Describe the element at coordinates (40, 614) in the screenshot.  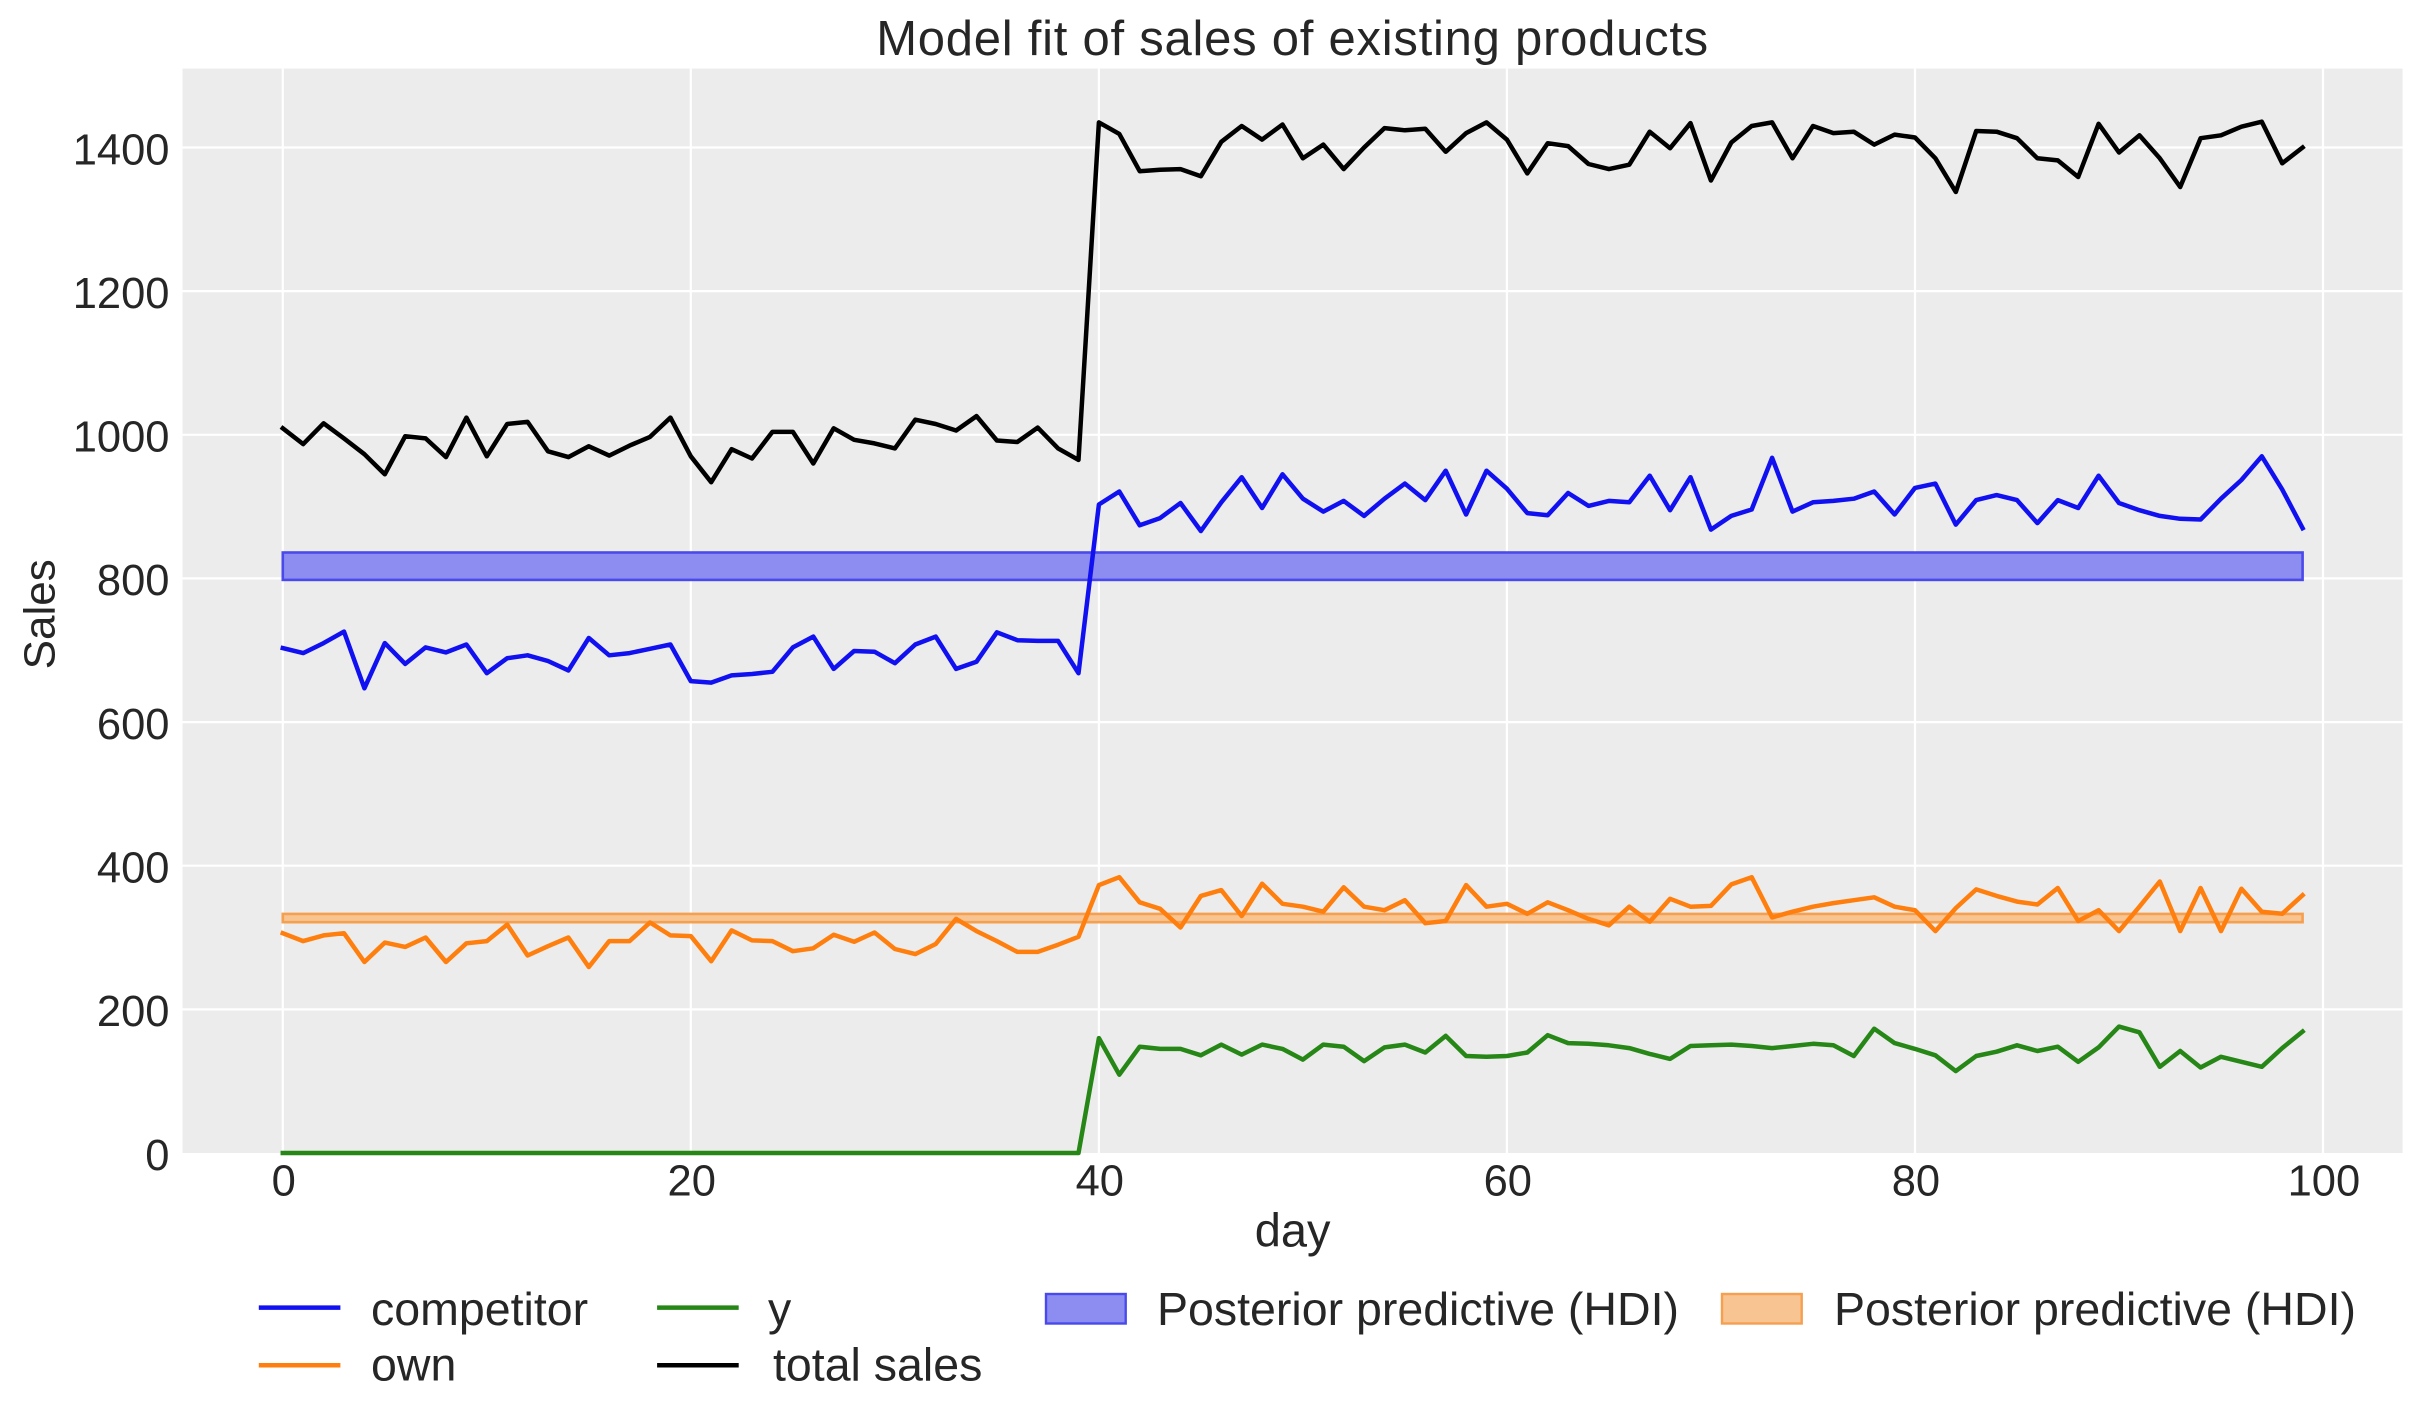
I see `svg-text: Sales` at that location.